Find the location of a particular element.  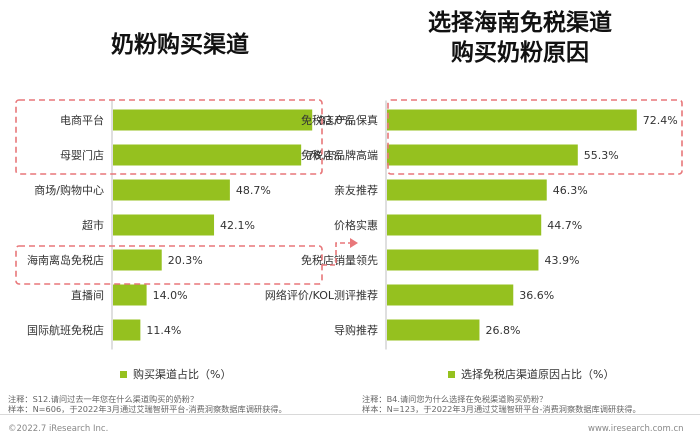

right-value-label: 44.7% is located at coordinates (564, 225).